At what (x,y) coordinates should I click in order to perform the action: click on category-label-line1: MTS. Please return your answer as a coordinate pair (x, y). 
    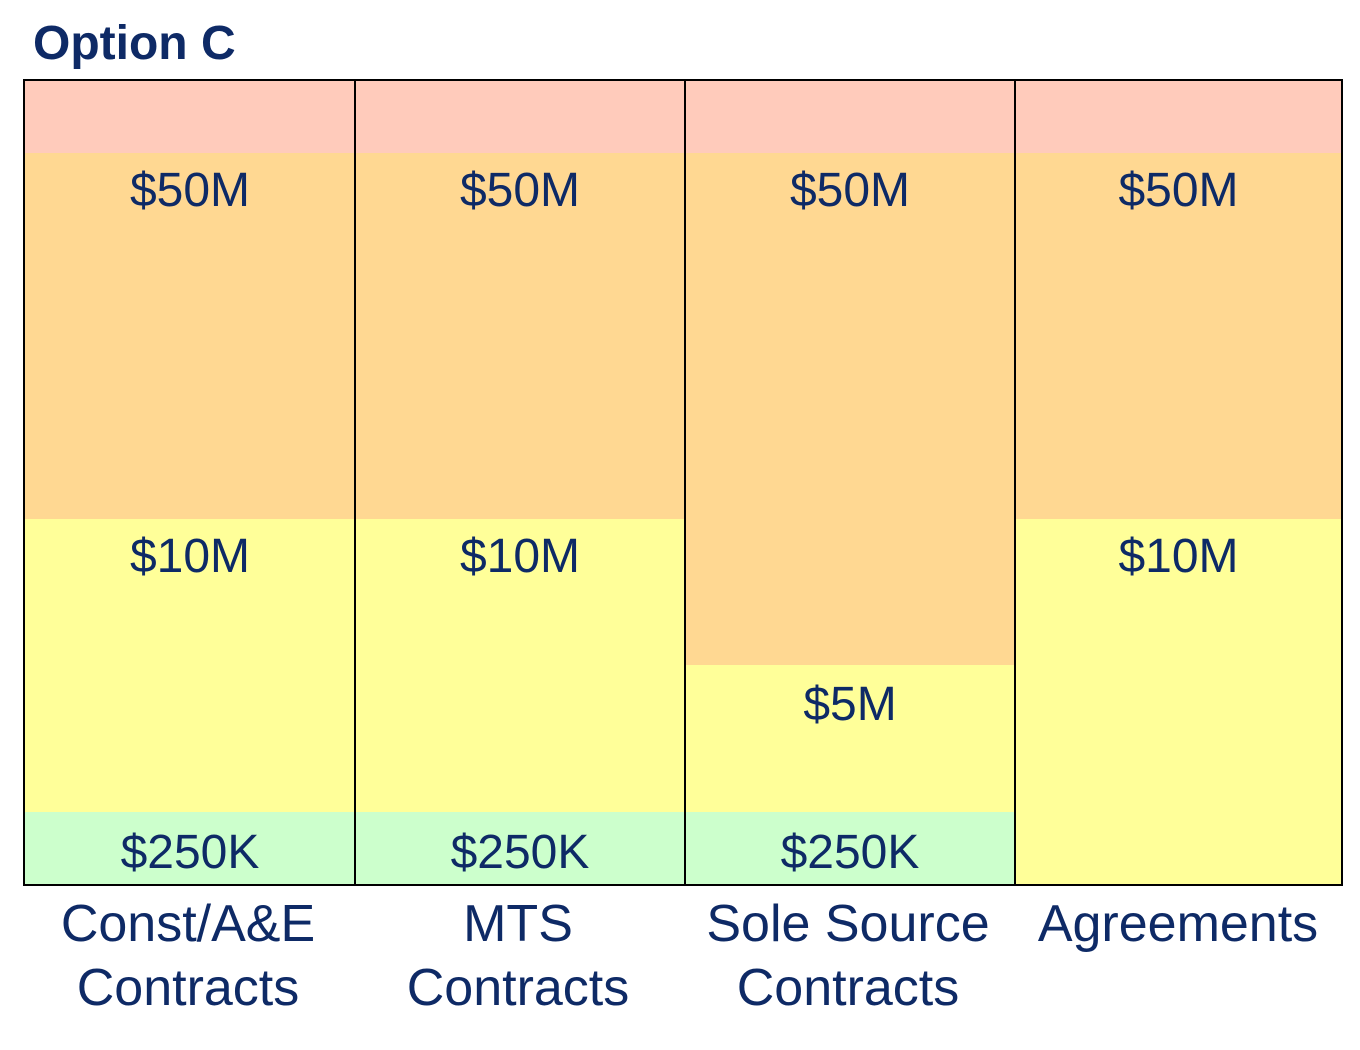
    Looking at the image, I should click on (518, 924).